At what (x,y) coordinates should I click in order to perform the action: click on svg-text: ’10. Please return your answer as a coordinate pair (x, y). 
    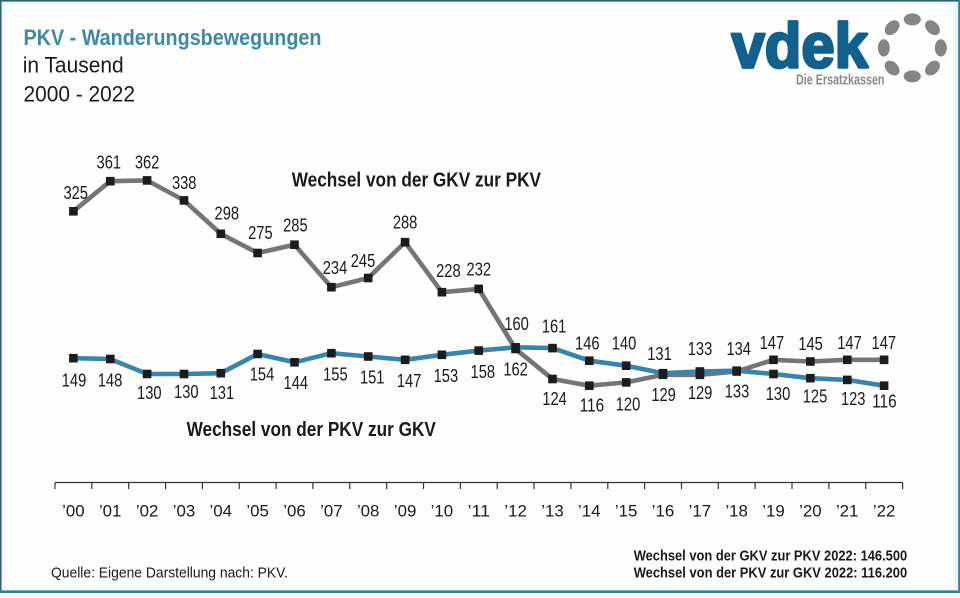
    Looking at the image, I should click on (442, 510).